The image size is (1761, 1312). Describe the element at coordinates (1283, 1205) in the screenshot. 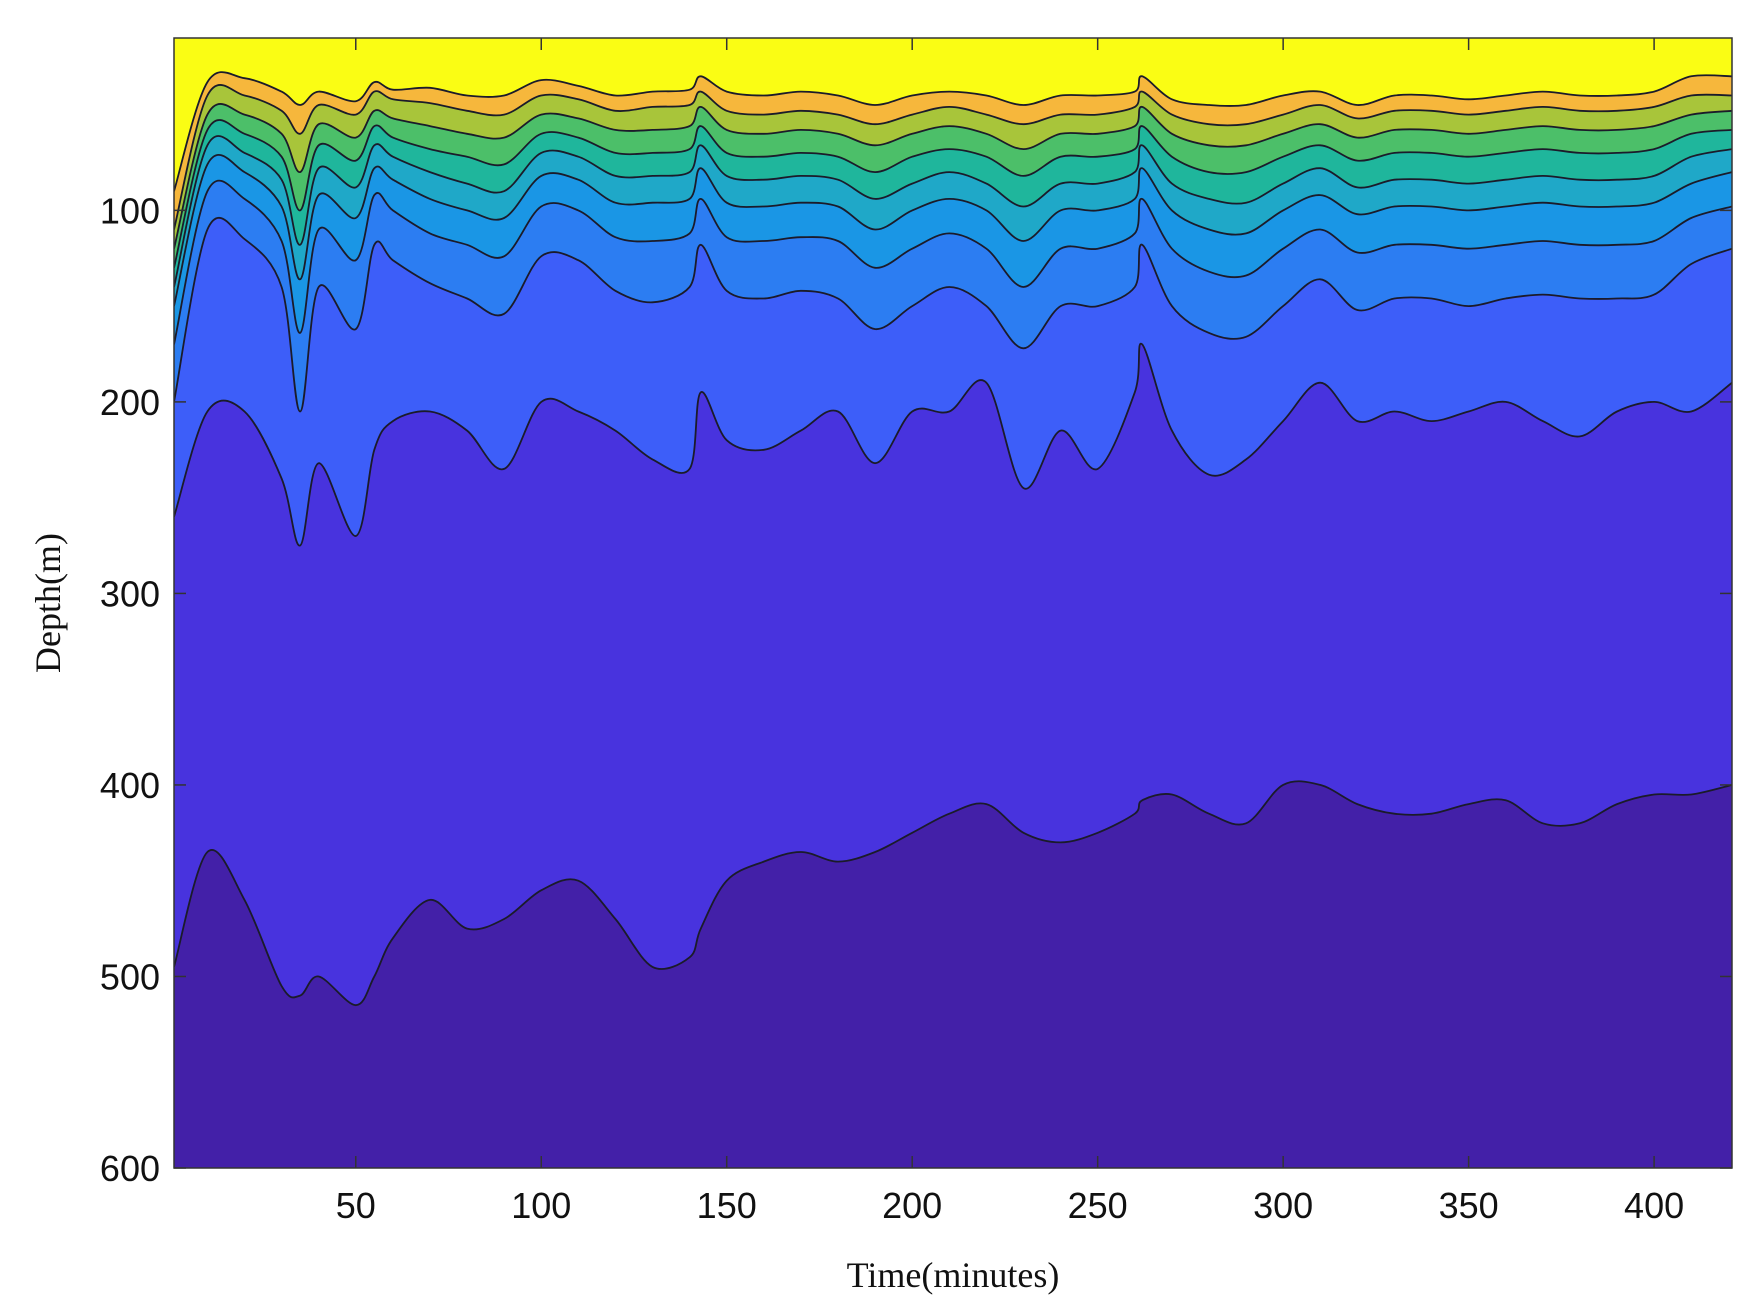

I see `x-tick-label: 300` at that location.